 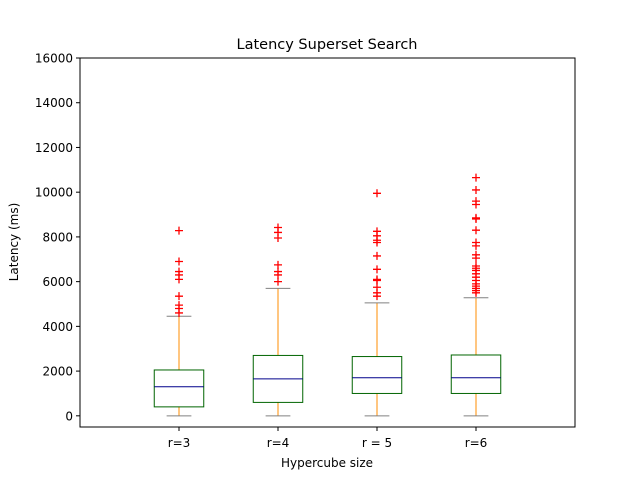 What do you see at coordinates (327, 463) in the screenshot?
I see `x-axis-label: Hypercube size` at bounding box center [327, 463].